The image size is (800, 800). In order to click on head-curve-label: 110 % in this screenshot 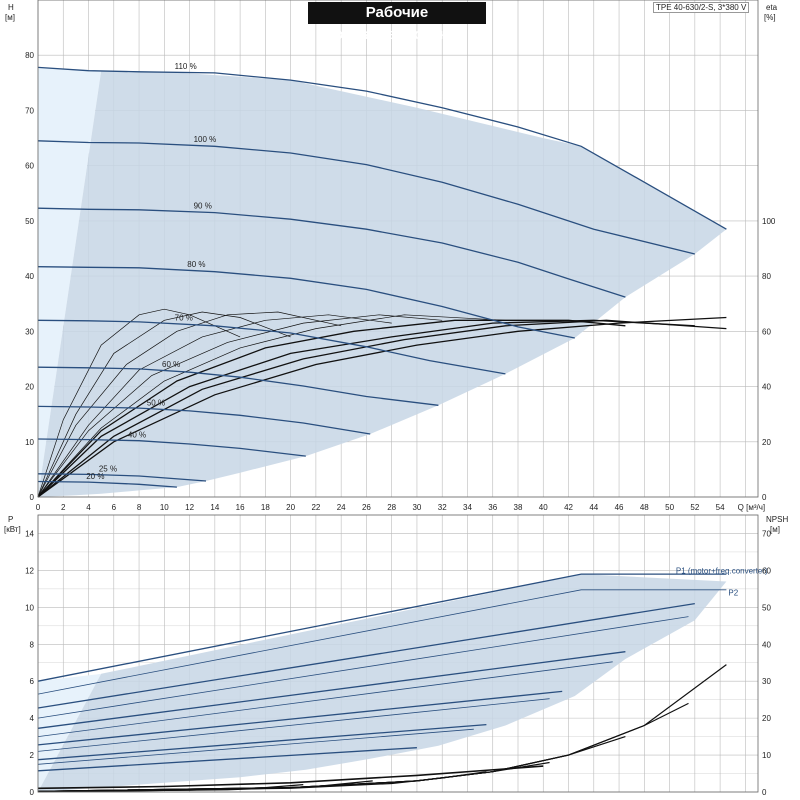, I will do `click(186, 66)`.